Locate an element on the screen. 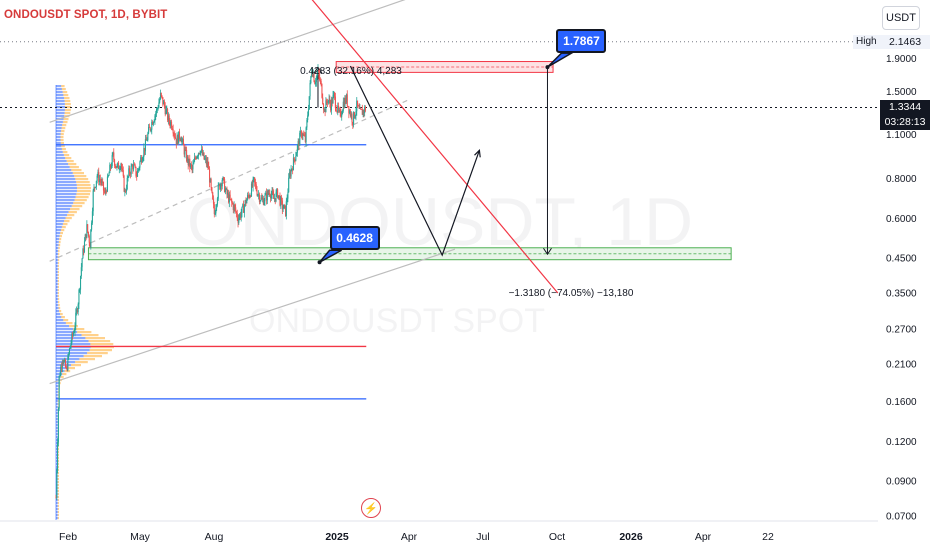  price-axis-tick-label: 0.1600 is located at coordinates (901, 402).